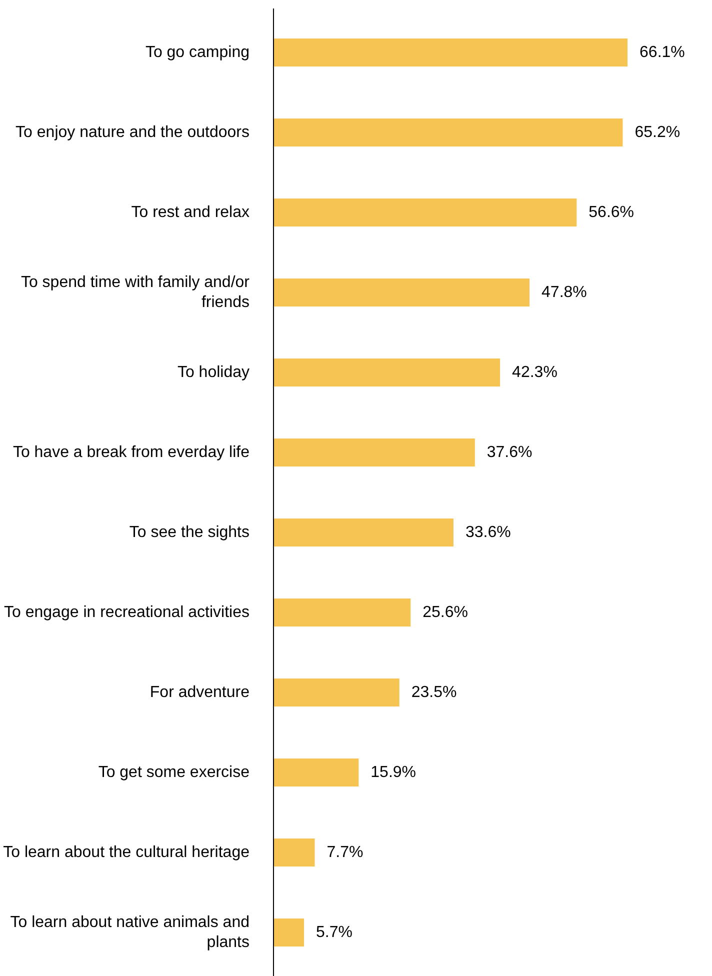 This screenshot has height=976, width=712. I want to click on y-tick-label: To enjoy nature and the outdoors, so click(133, 132).